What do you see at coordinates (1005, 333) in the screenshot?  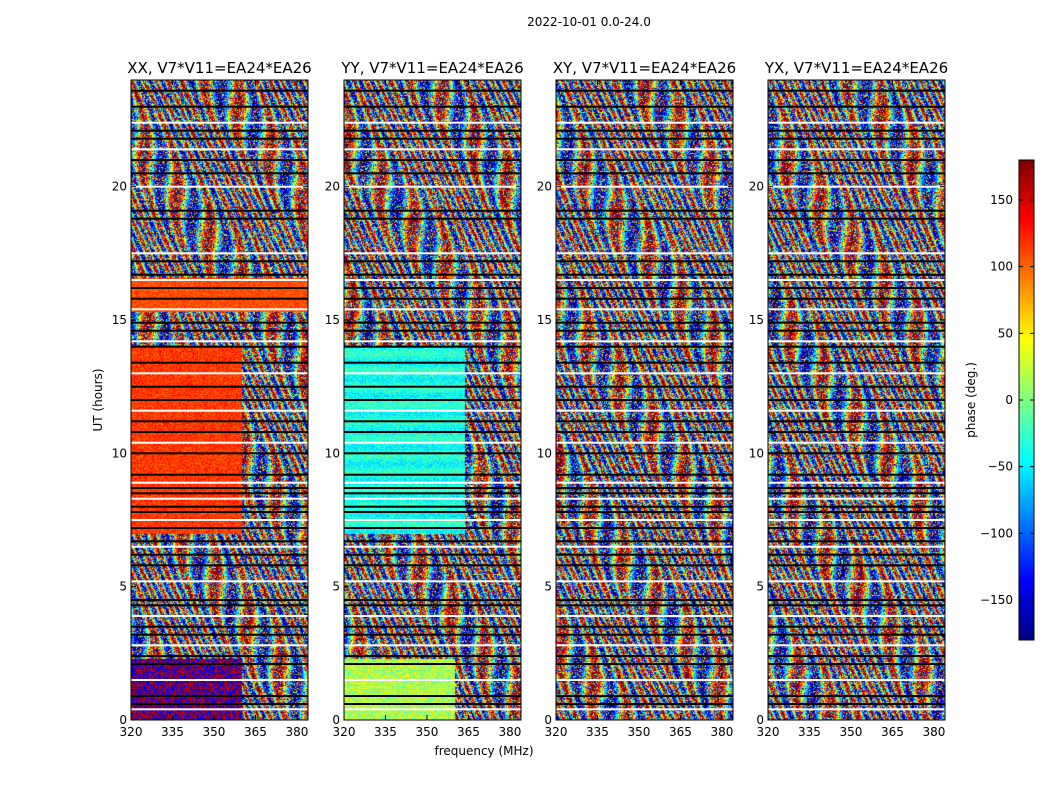 I see `colorbar-tick-label: 50` at bounding box center [1005, 333].